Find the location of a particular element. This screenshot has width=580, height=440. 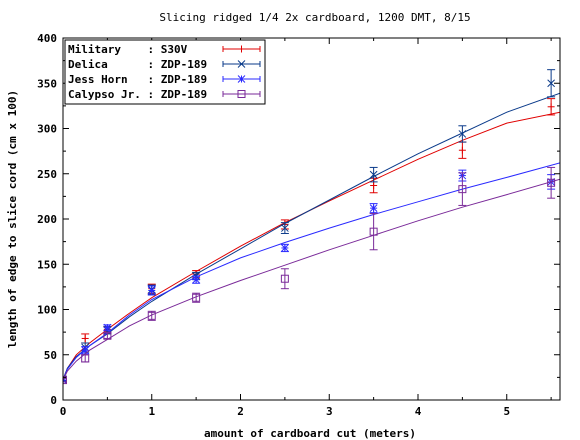

series-3-point-7-box is located at coordinates (462, 189).